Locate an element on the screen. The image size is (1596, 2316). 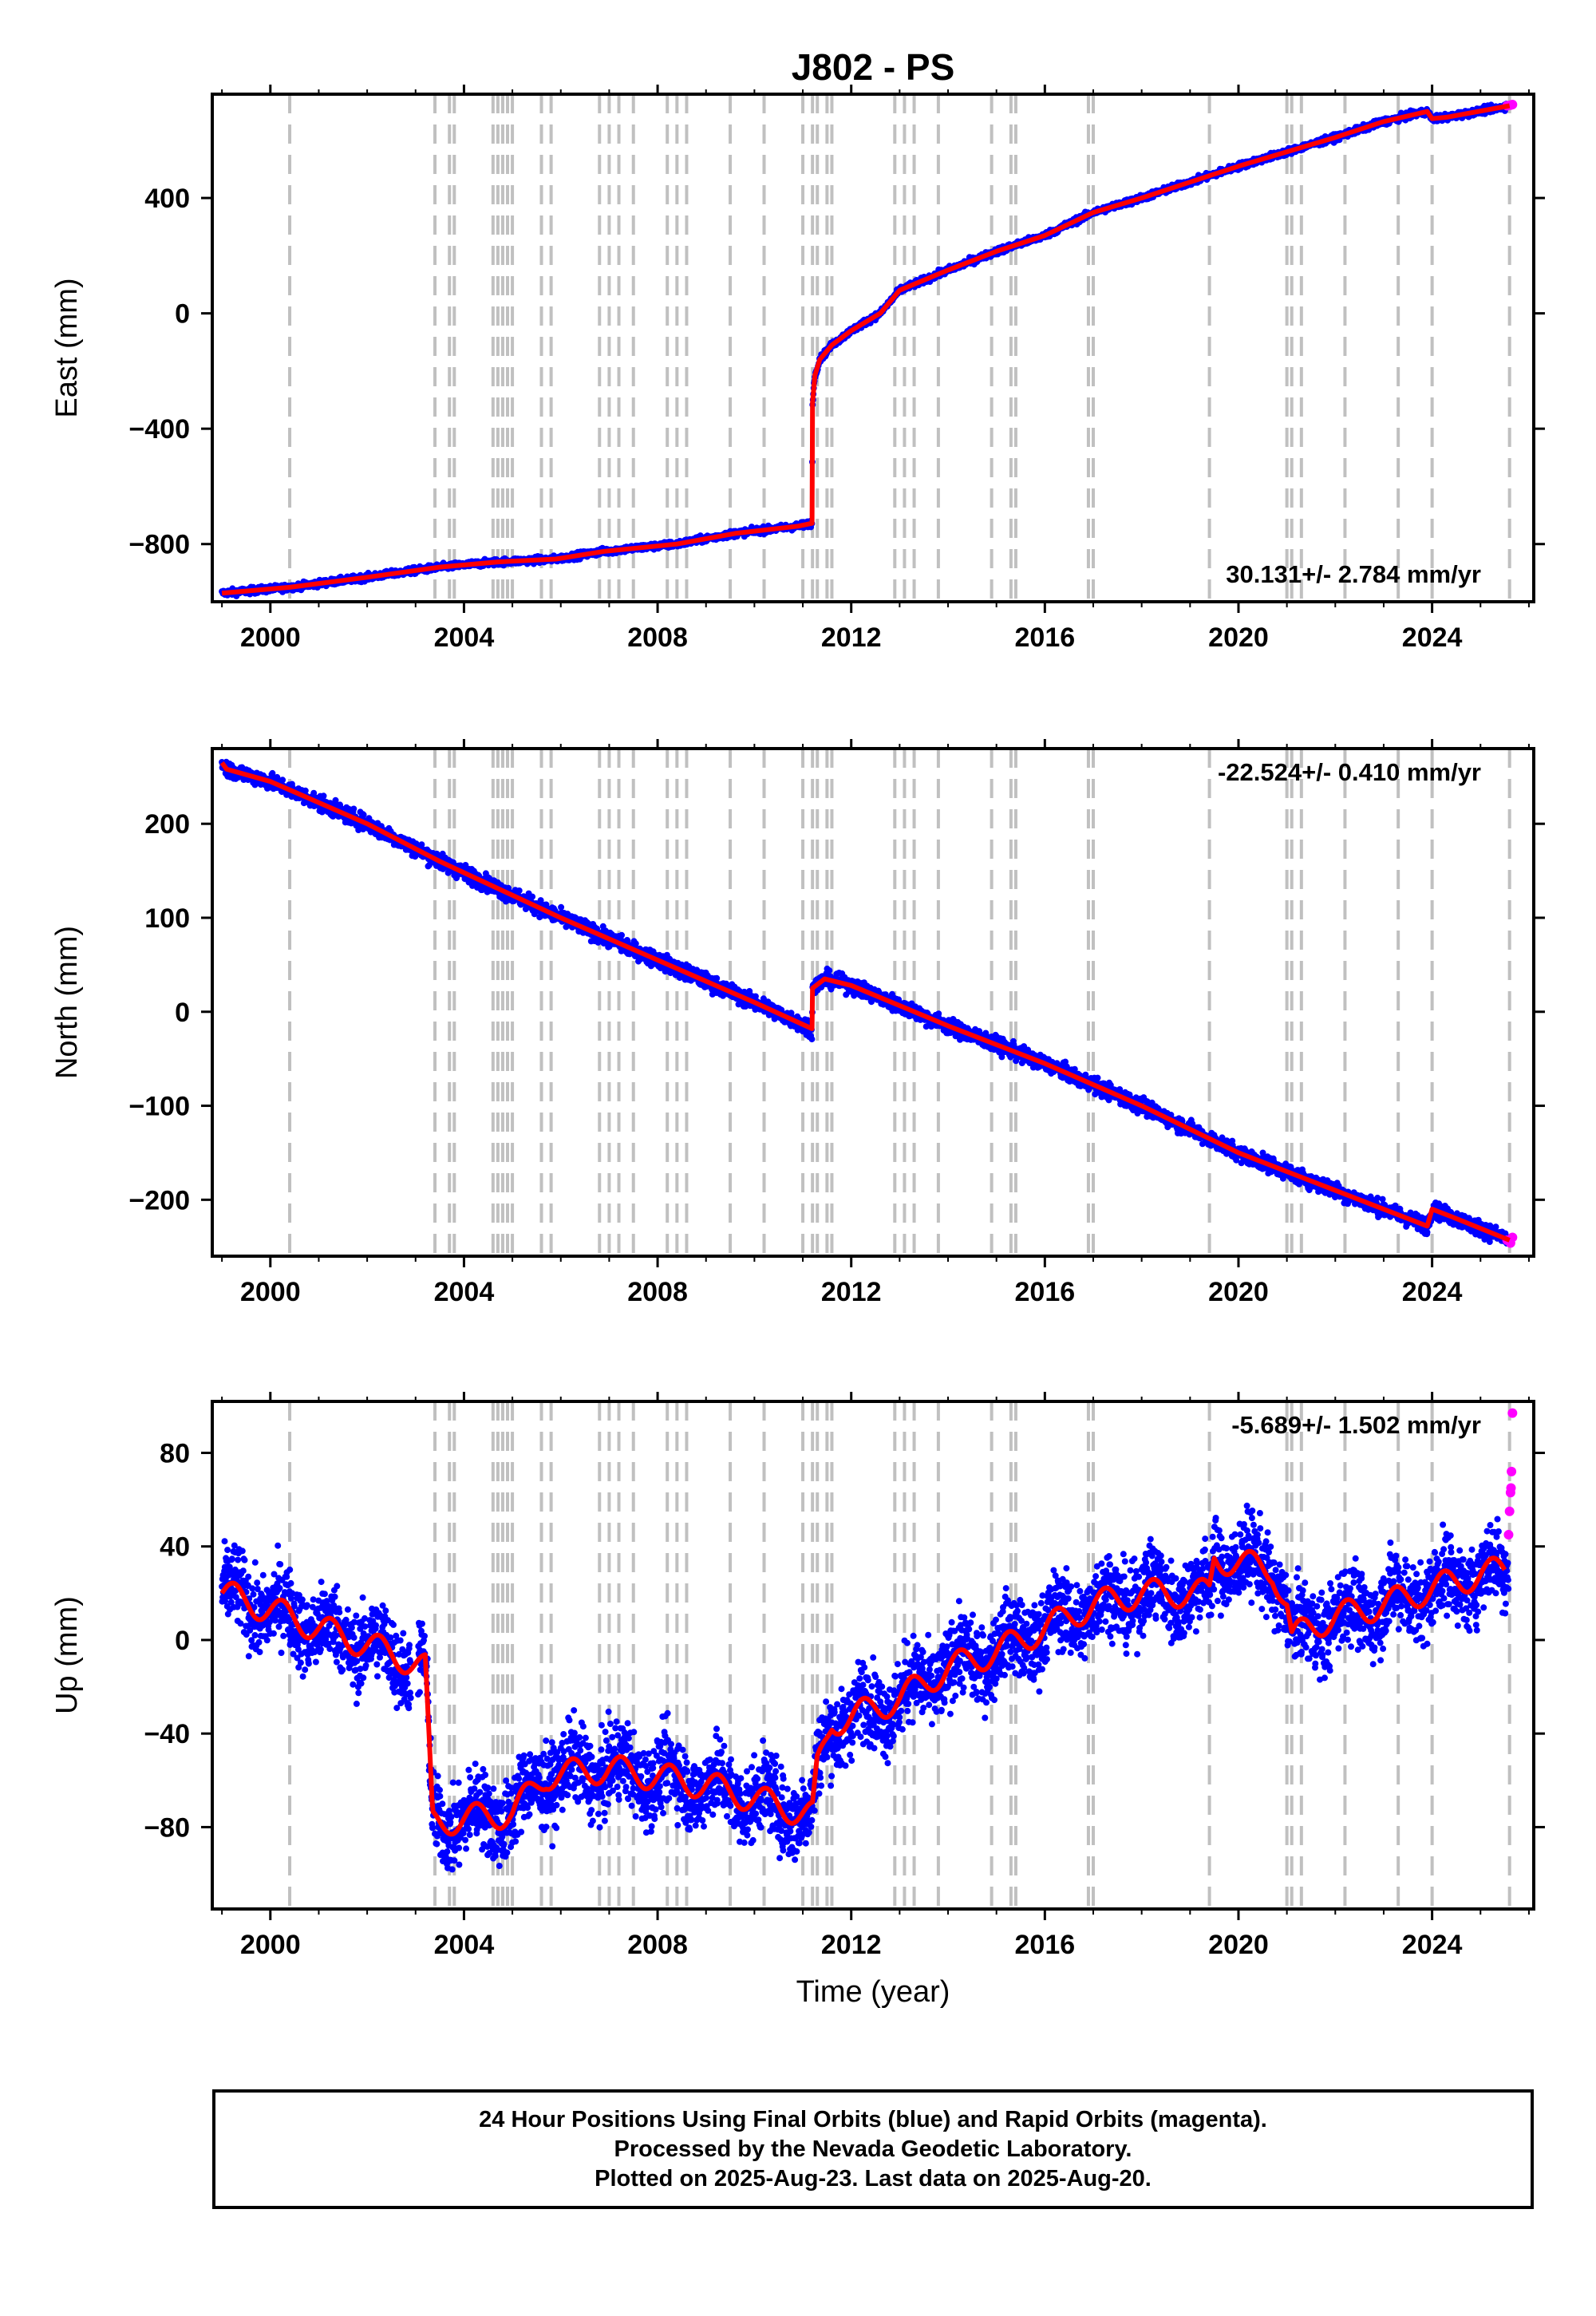
y-tick-label: −100 is located at coordinates (159, 1107).